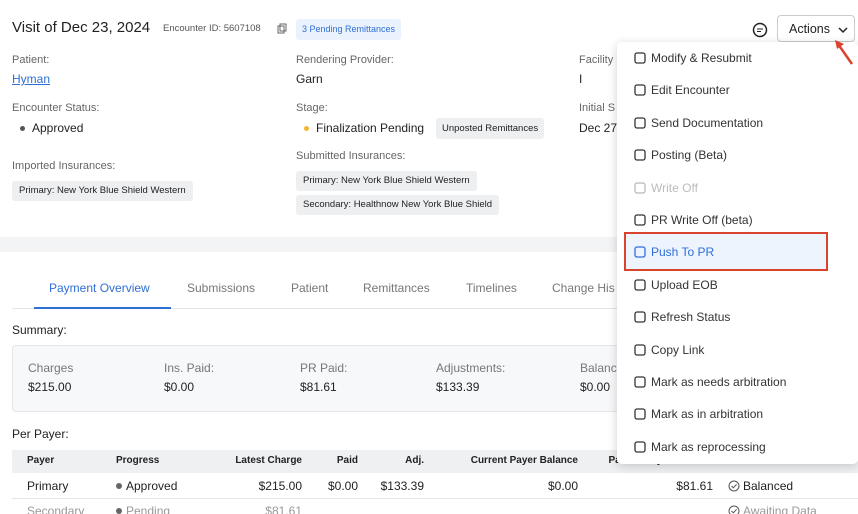  What do you see at coordinates (402, 486) in the screenshot?
I see `table-cell: $133.39` at bounding box center [402, 486].